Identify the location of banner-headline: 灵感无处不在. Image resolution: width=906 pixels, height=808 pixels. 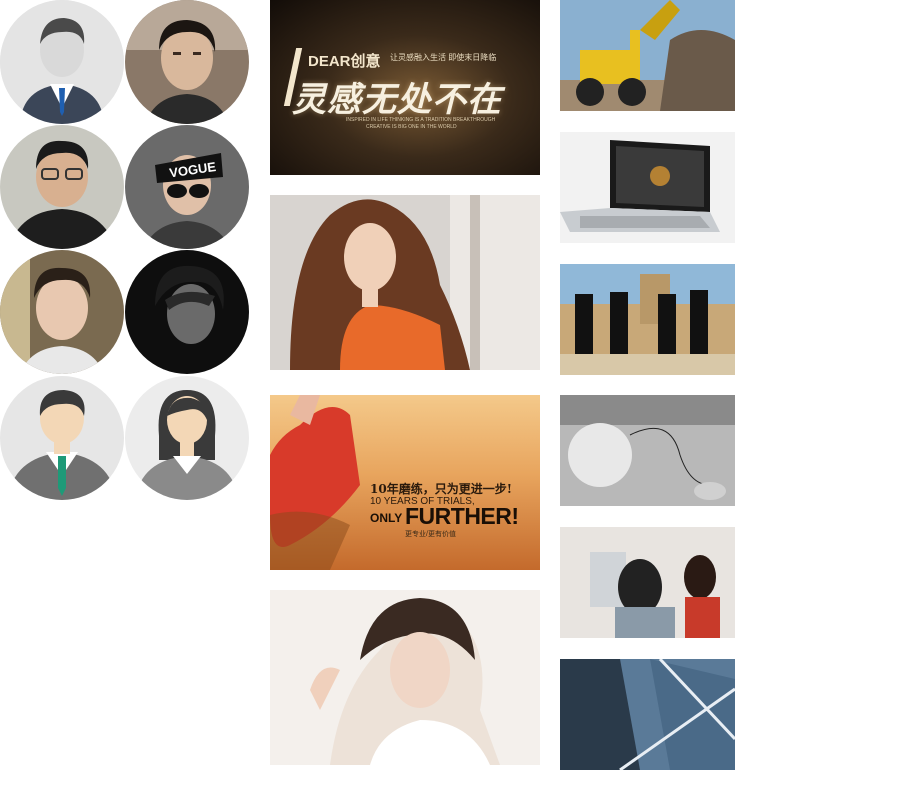
(397, 100).